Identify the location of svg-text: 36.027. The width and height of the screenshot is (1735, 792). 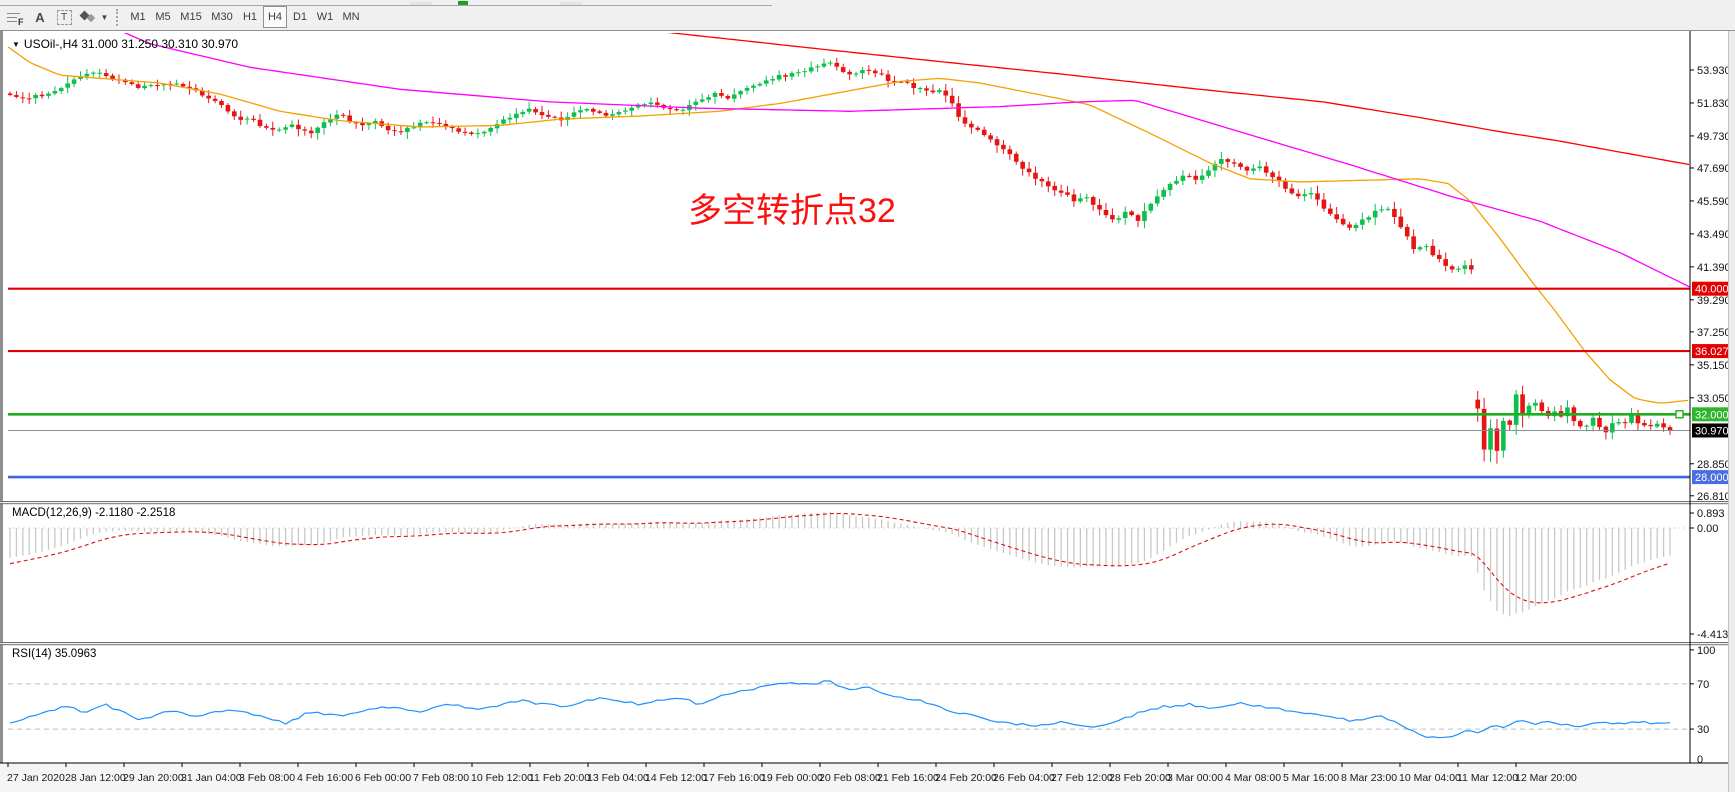
(1712, 352).